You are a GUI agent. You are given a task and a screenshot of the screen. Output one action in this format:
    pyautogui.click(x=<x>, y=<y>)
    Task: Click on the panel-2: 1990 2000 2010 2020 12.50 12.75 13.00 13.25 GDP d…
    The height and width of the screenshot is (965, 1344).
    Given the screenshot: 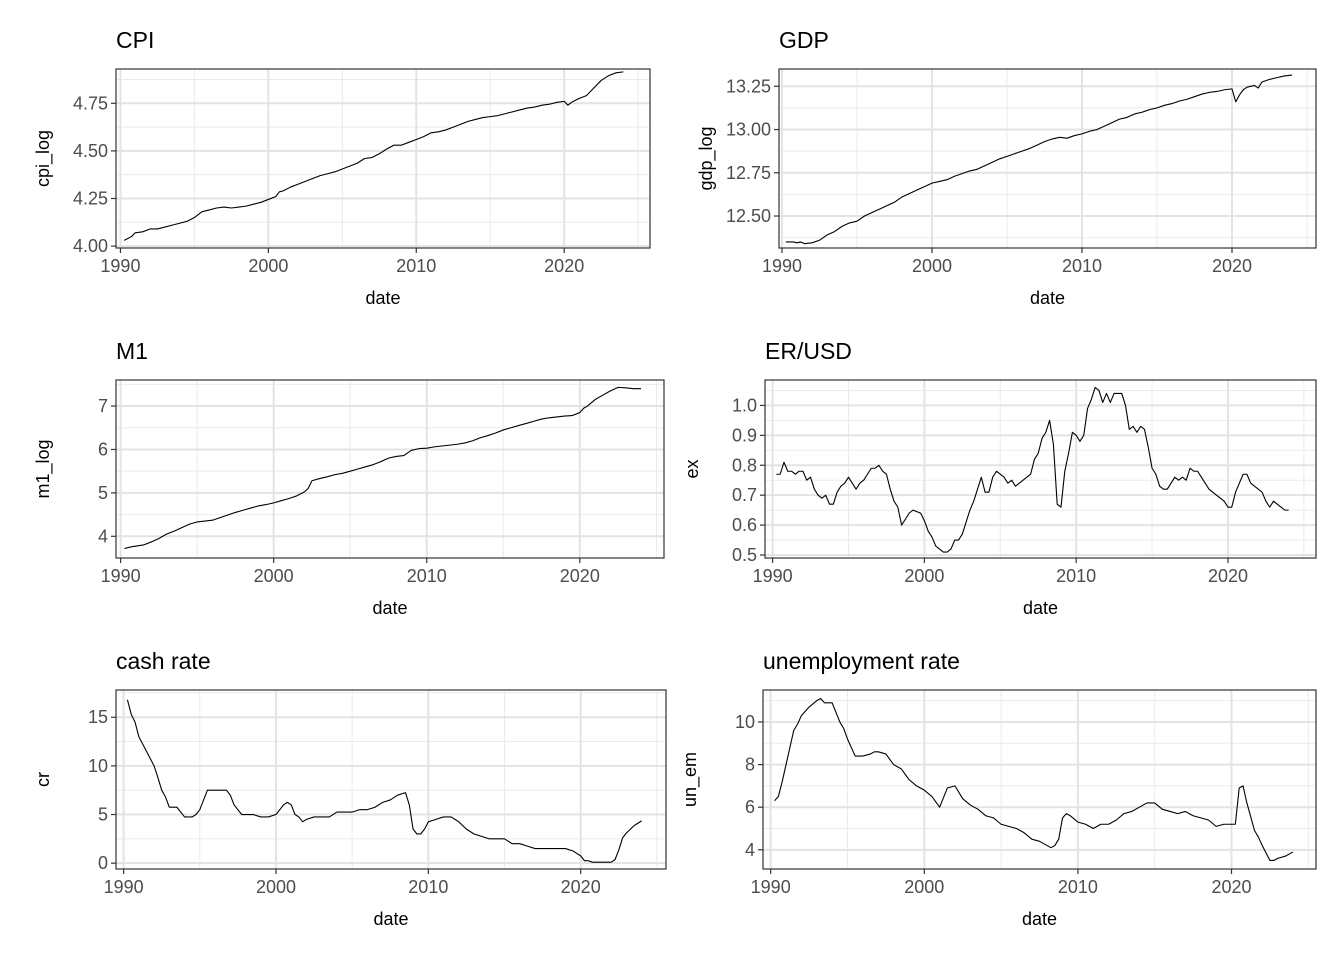 What is the action you would take?
    pyautogui.click(x=1006, y=167)
    